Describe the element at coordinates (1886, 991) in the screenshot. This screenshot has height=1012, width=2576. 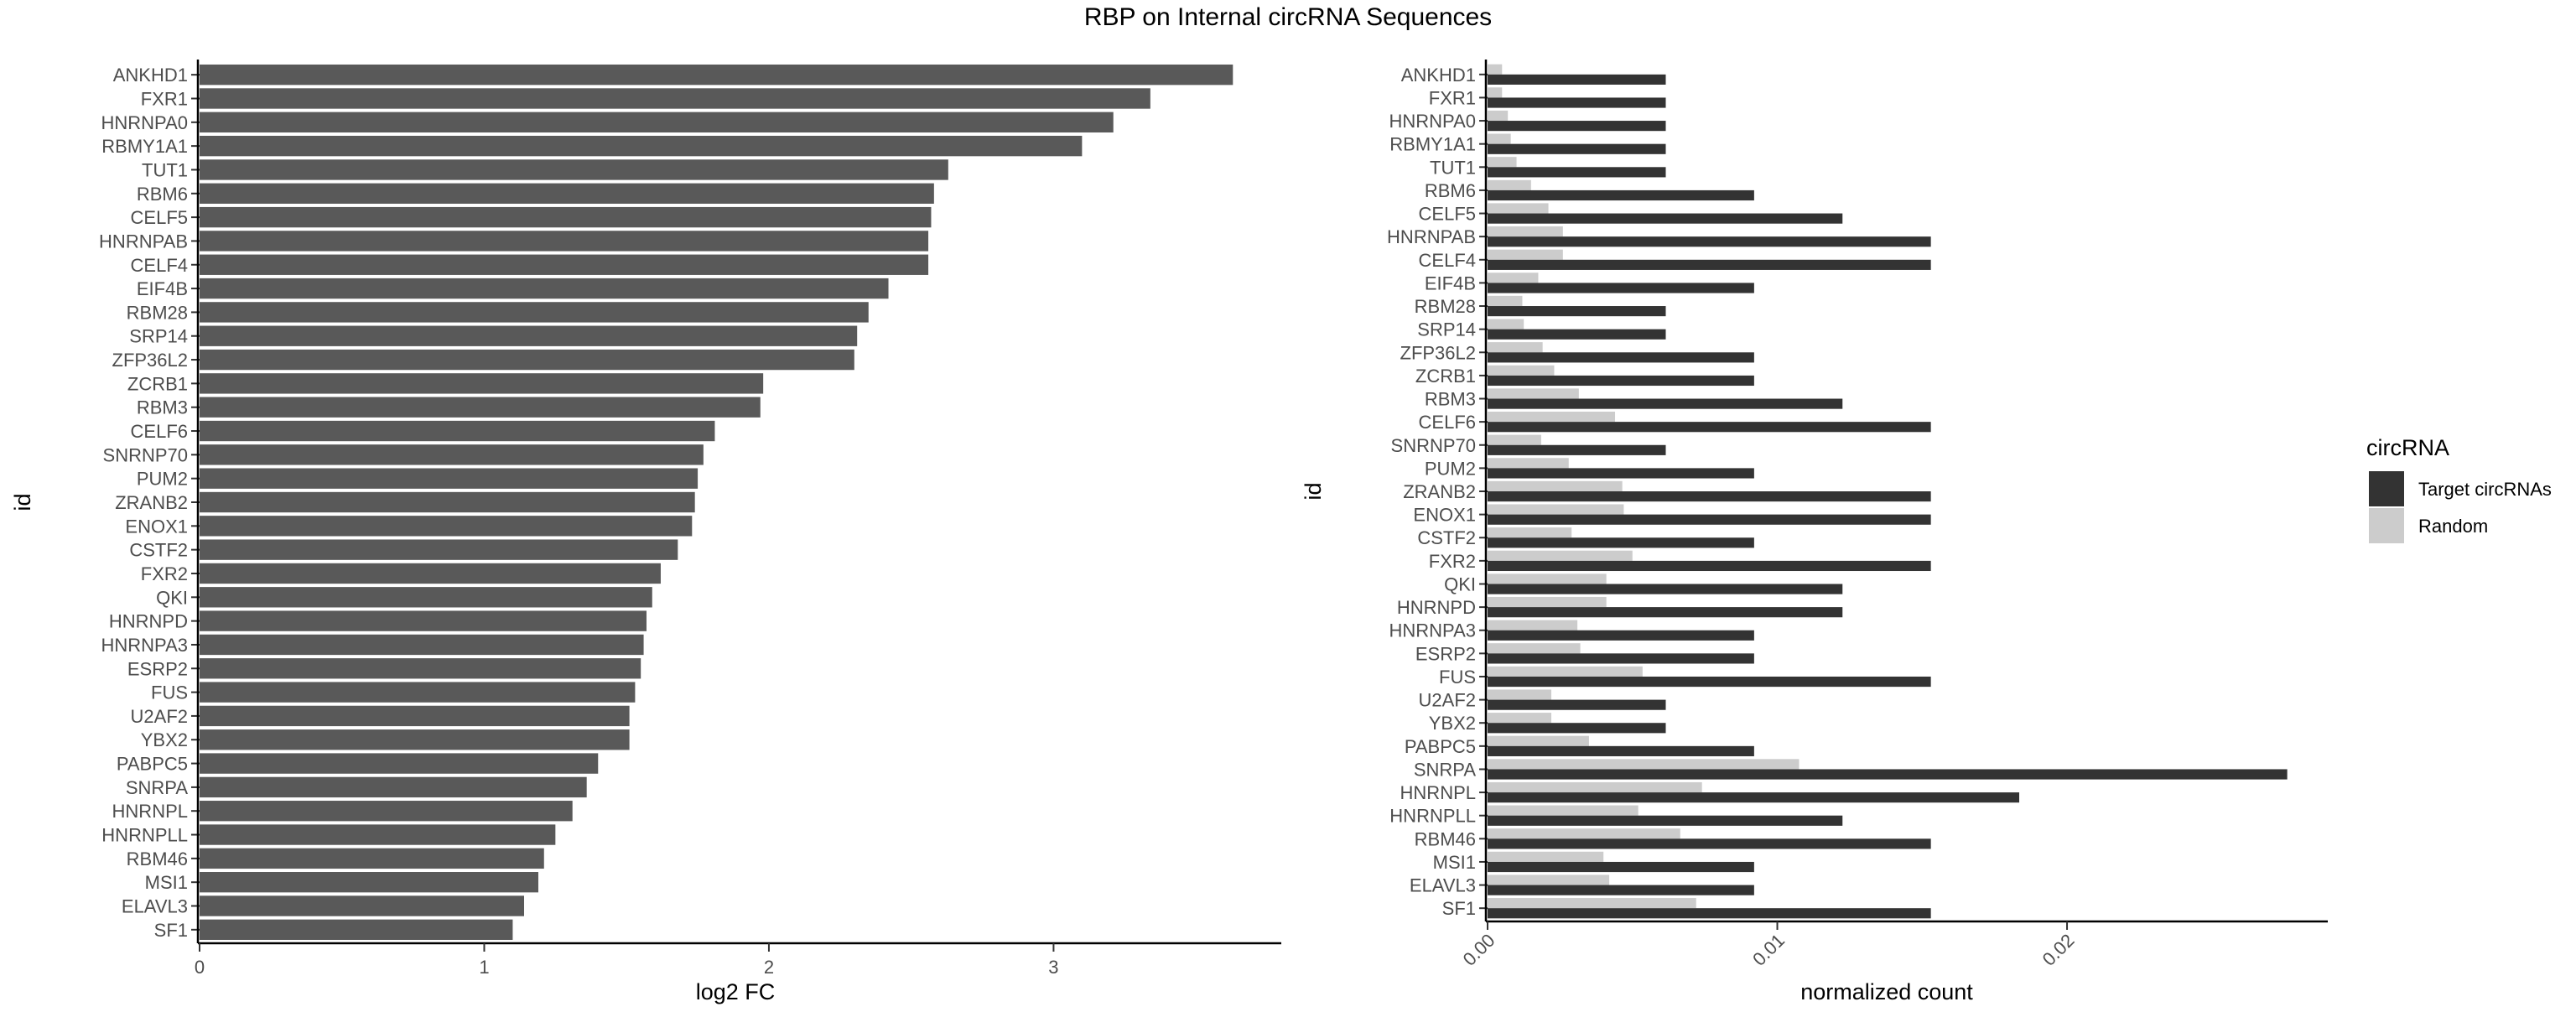
I see `x-axis-title: normalized count` at that location.